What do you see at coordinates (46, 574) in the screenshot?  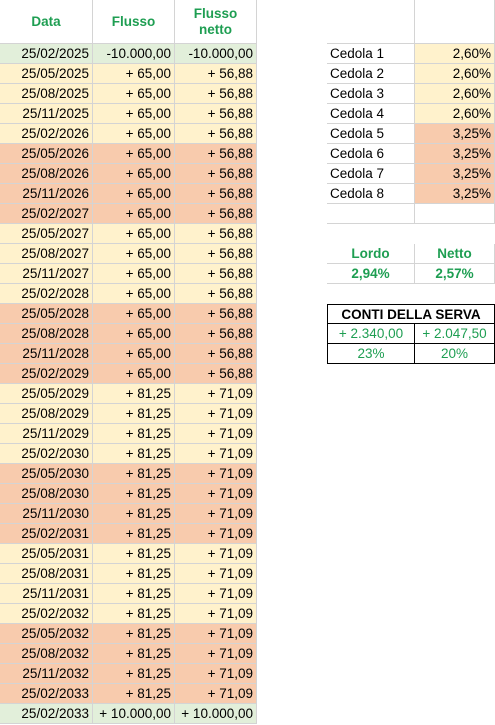 I see `date-cell: 25/08/2031` at bounding box center [46, 574].